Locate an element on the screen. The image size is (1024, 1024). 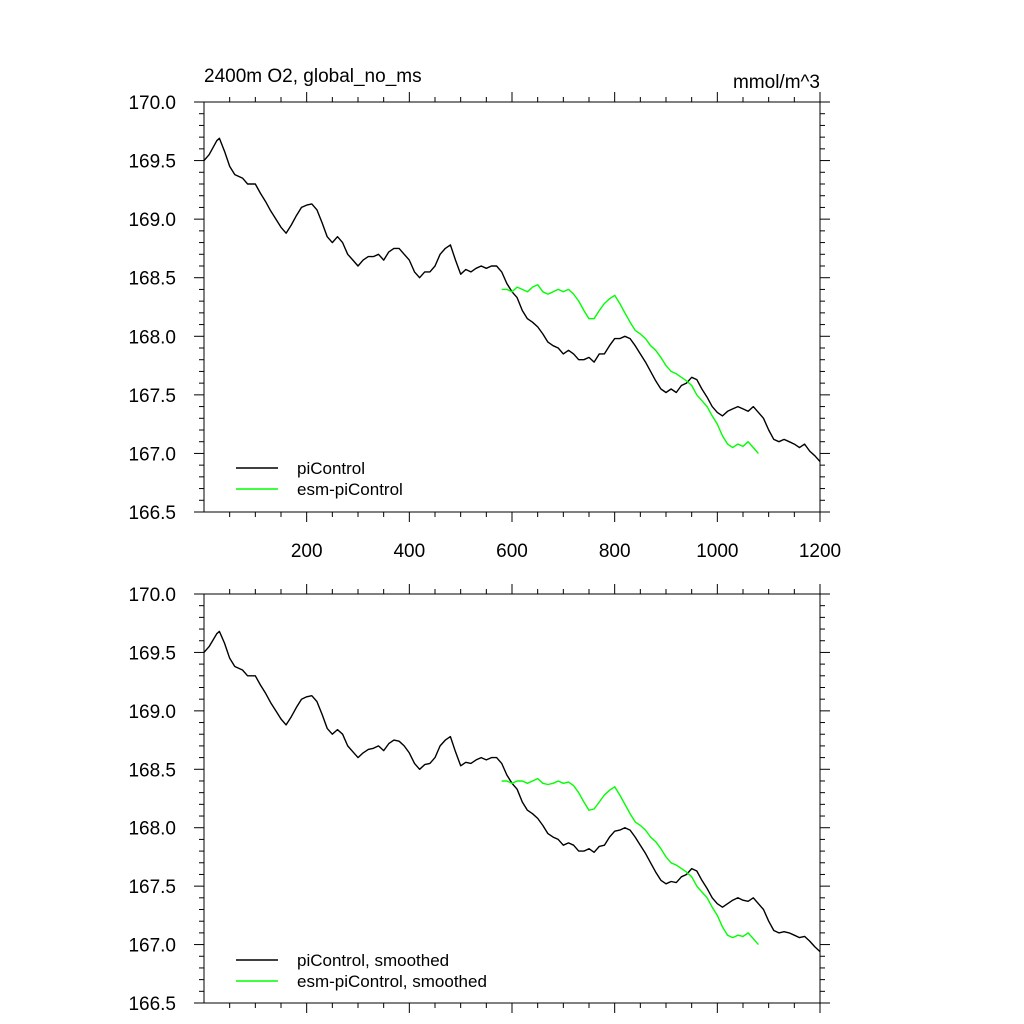
chart-title: 2400m O2, global_no_ms is located at coordinates (313, 76).